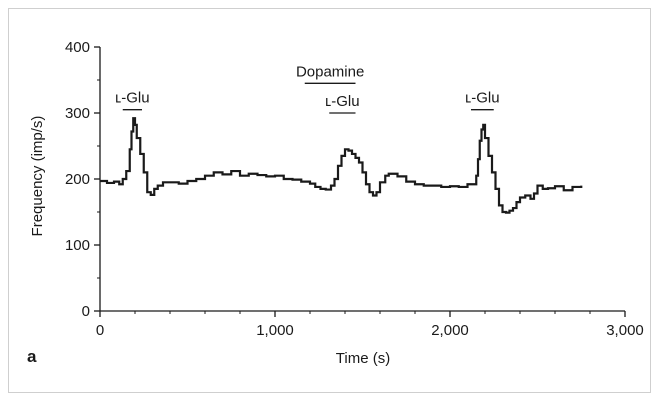 The height and width of the screenshot is (401, 661). I want to click on y-tick-label: 0, so click(86, 311).